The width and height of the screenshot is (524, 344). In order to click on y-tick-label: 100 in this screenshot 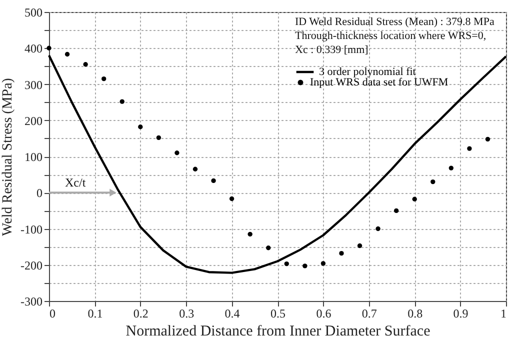, I will do `click(33, 157)`.